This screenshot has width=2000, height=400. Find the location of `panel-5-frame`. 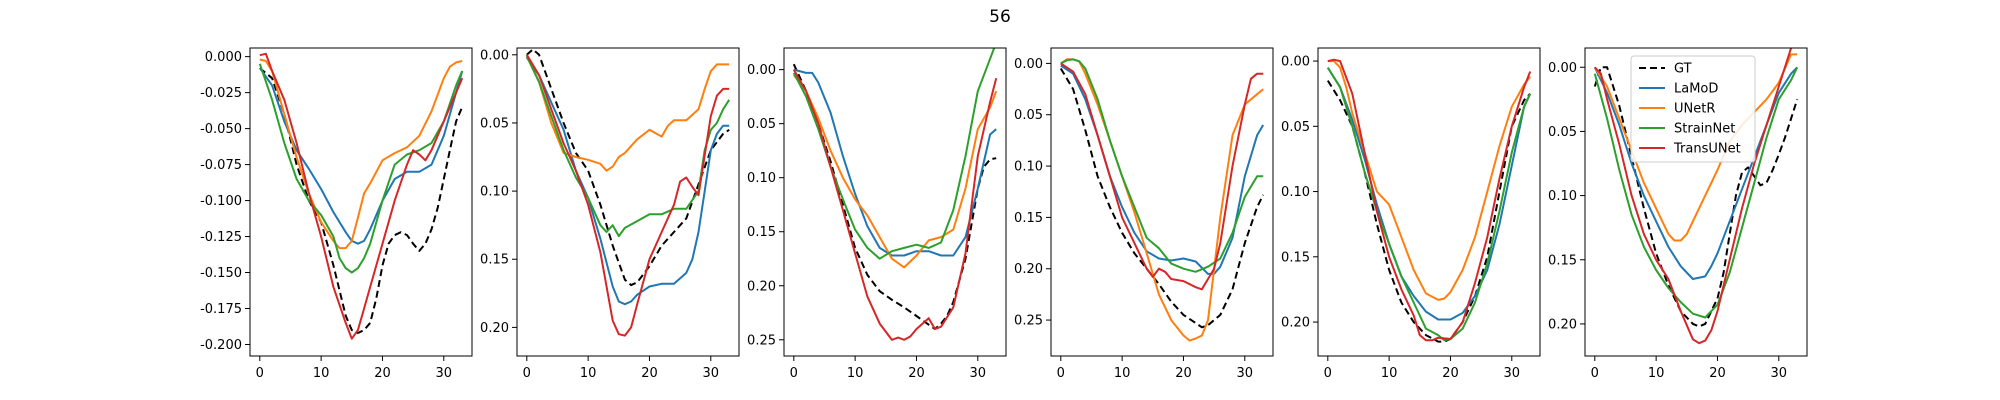

panel-5-frame is located at coordinates (1429, 202).